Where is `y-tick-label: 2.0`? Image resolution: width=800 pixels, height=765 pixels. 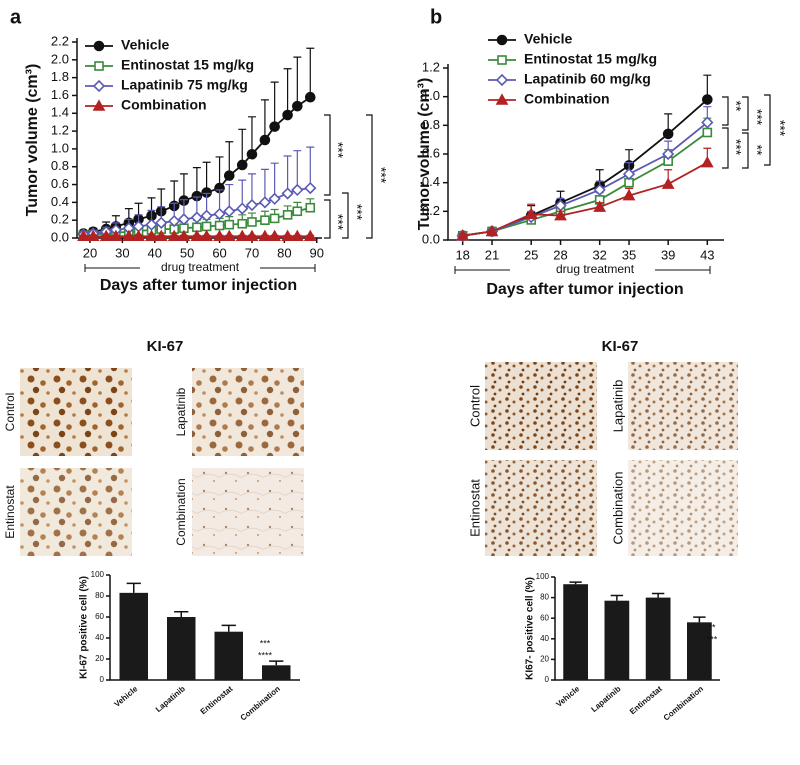
y-tick-label: 2.0 is located at coordinates (60, 58).